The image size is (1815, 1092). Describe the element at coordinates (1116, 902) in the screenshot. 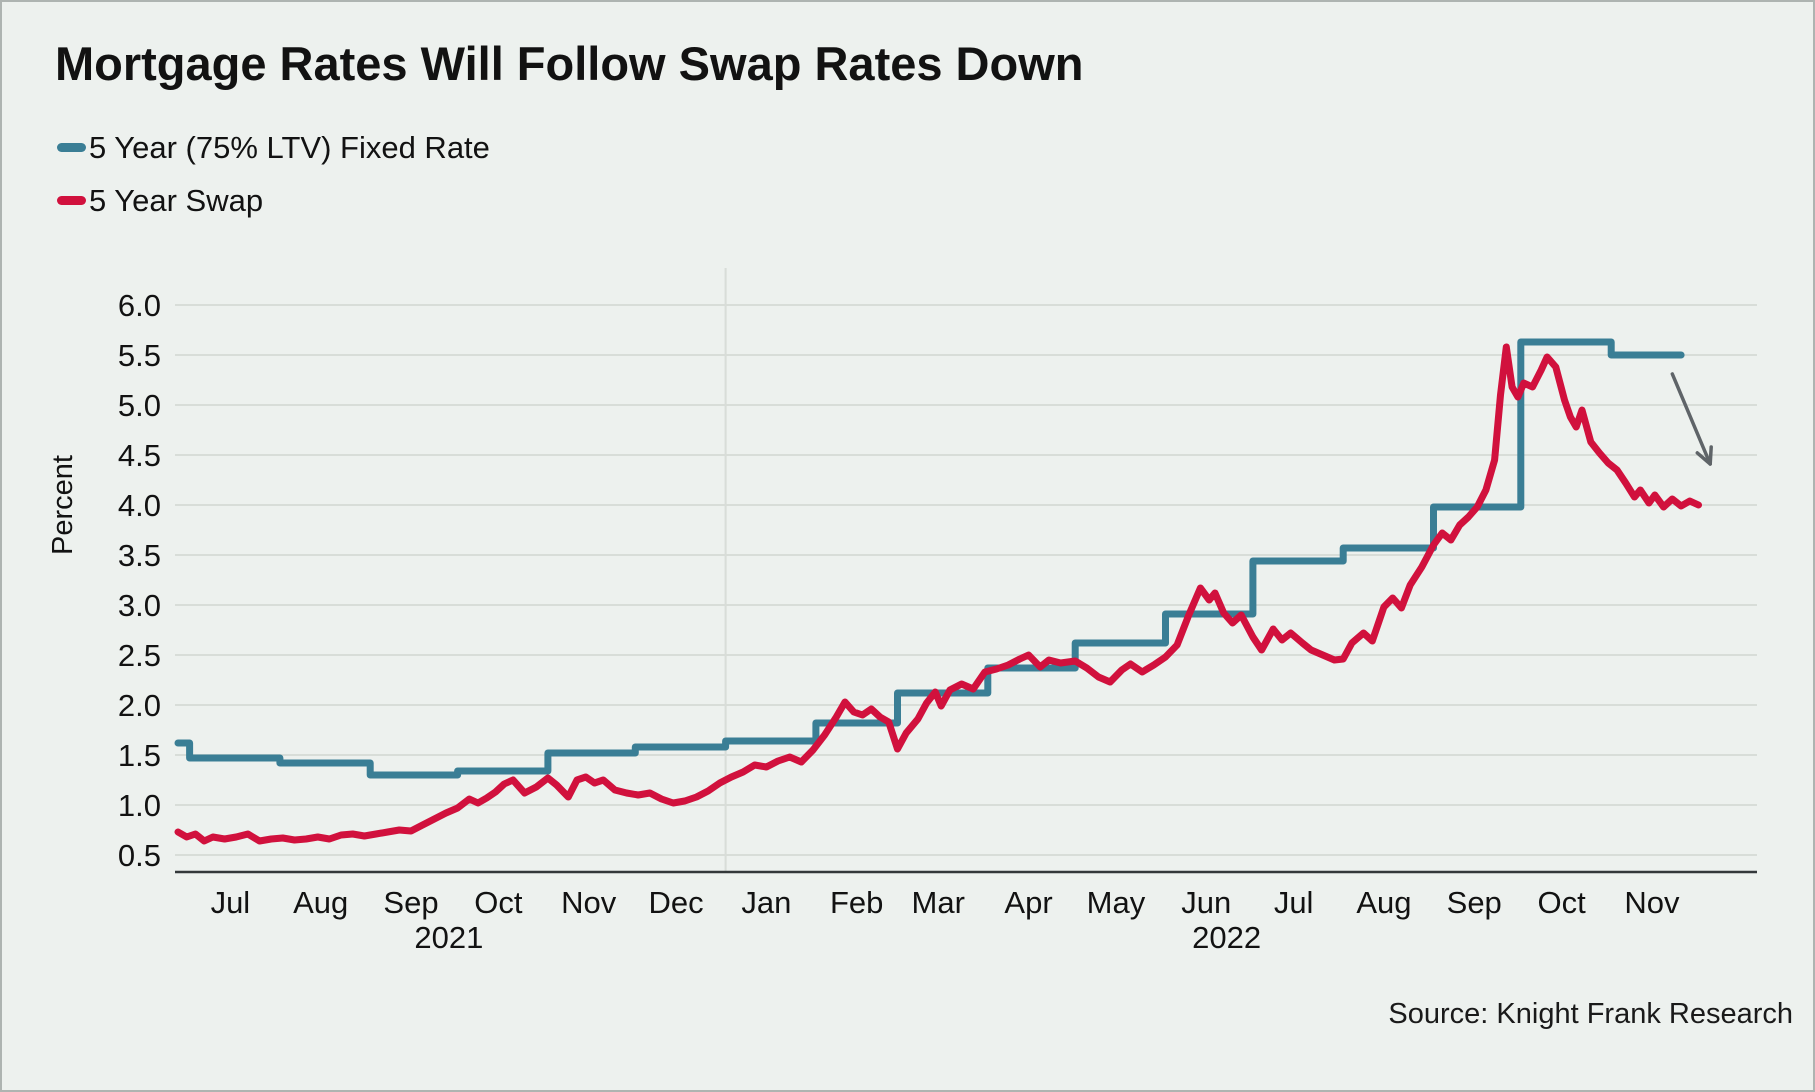

I see `x-tick-label-10-may: May` at that location.